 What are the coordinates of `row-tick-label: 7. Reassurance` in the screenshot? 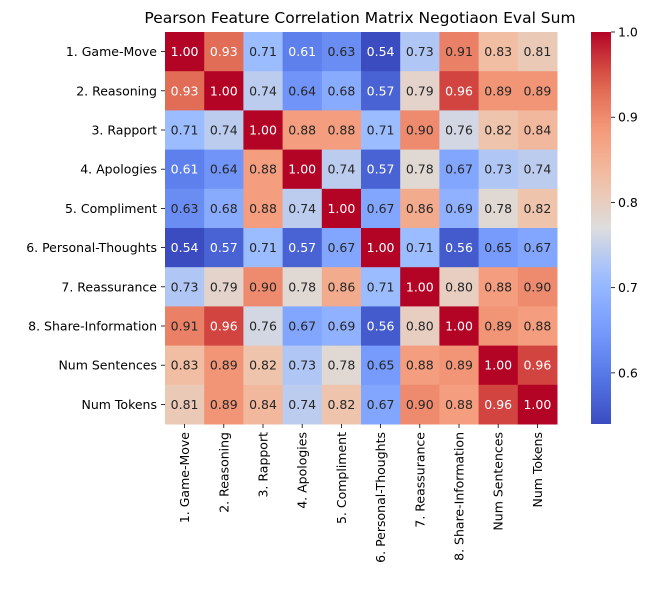 It's located at (109, 286).